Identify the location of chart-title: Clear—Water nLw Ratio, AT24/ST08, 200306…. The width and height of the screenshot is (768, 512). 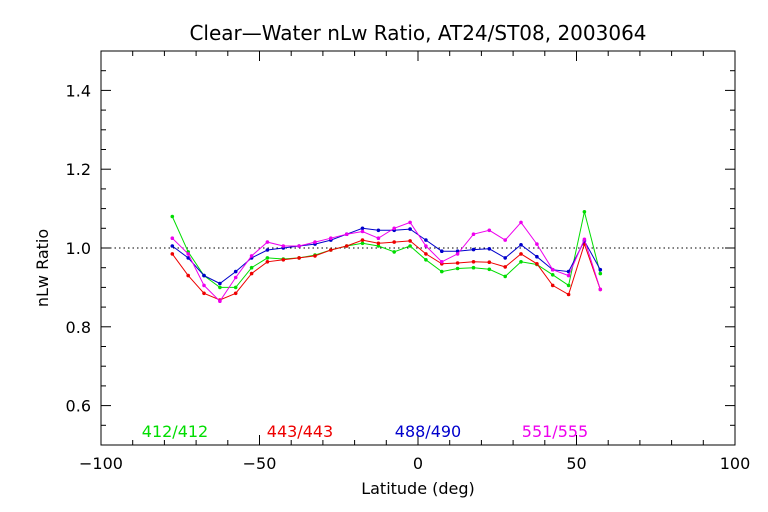
(417, 33).